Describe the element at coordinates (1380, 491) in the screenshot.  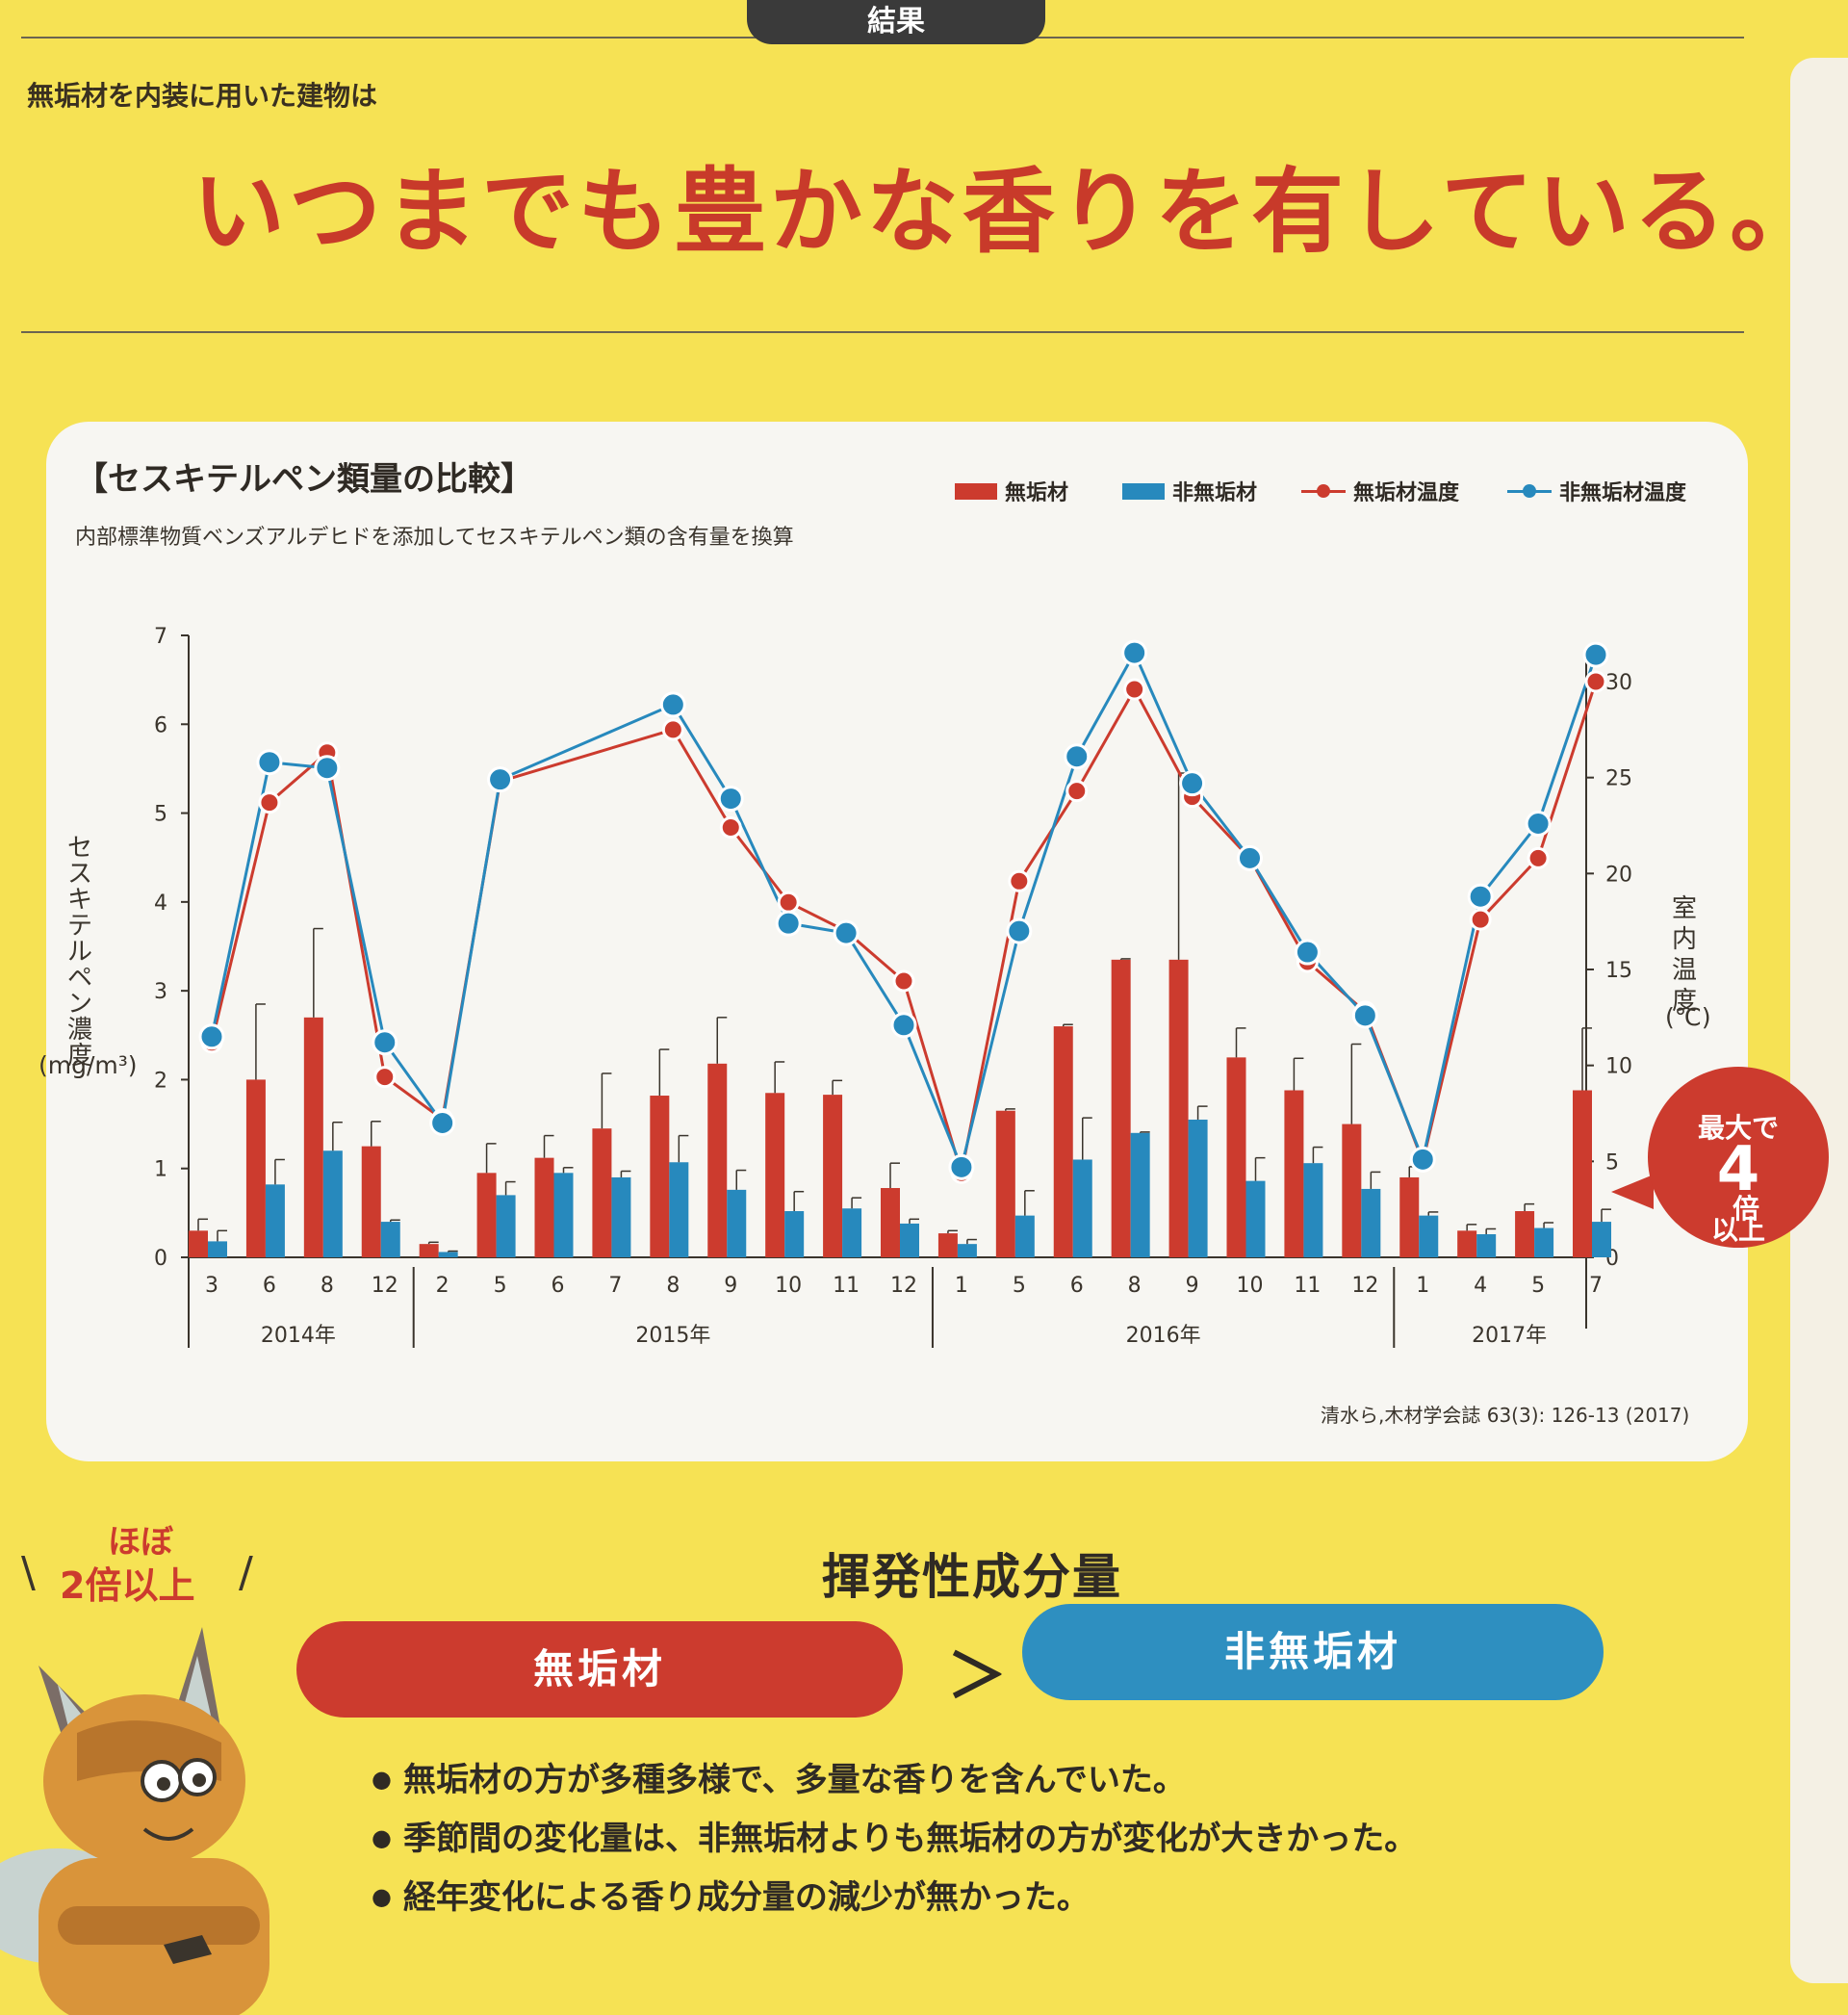
I see `legend-item-muku-temp: 無垢材温度` at that location.